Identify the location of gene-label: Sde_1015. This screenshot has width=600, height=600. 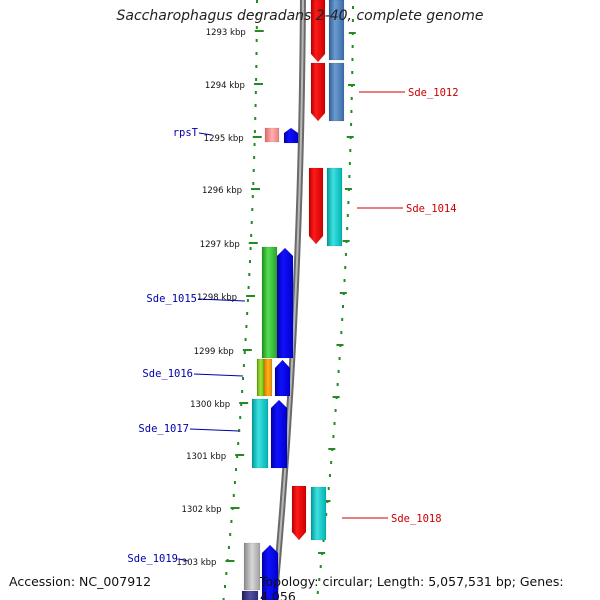
(171, 299).